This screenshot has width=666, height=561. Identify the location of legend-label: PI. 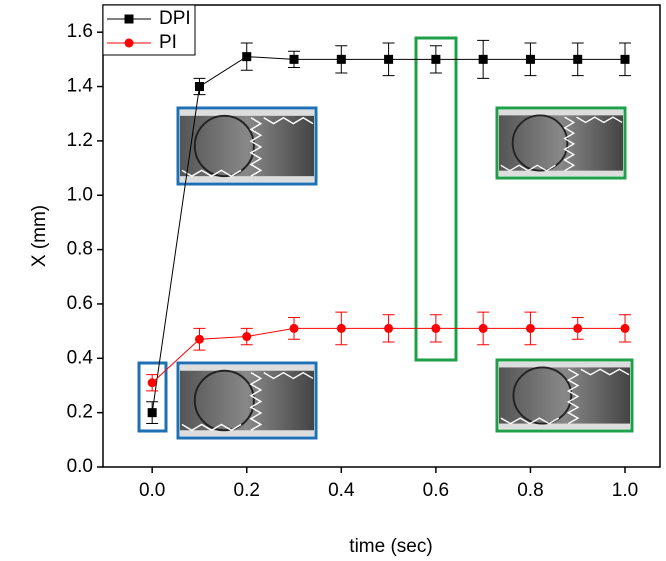
(168, 42).